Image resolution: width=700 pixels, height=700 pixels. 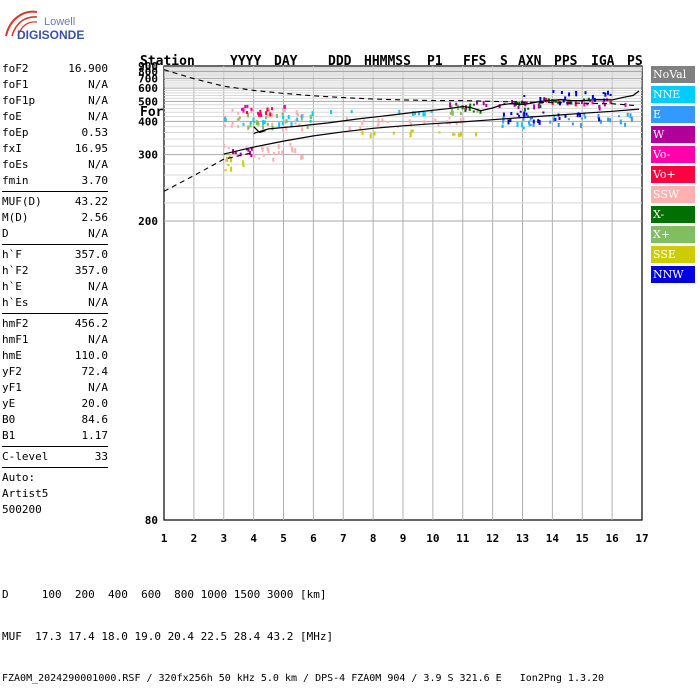 What do you see at coordinates (15, 84) in the screenshot?
I see `param-name: foF1` at bounding box center [15, 84].